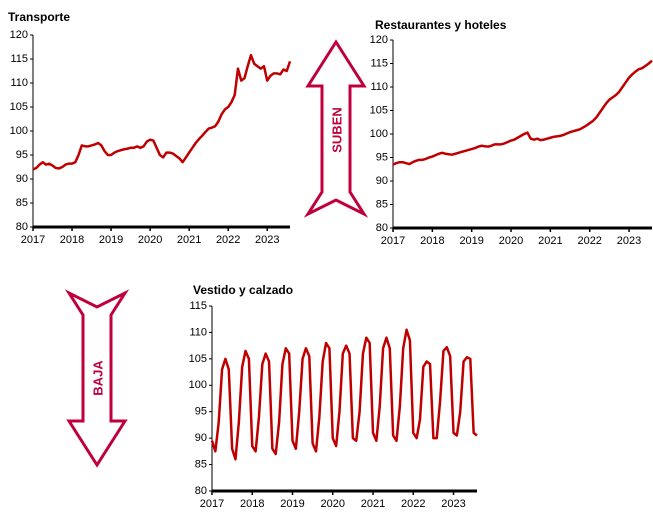 This screenshot has height=517, width=653. I want to click on chart-title: Transporte, so click(39, 17).